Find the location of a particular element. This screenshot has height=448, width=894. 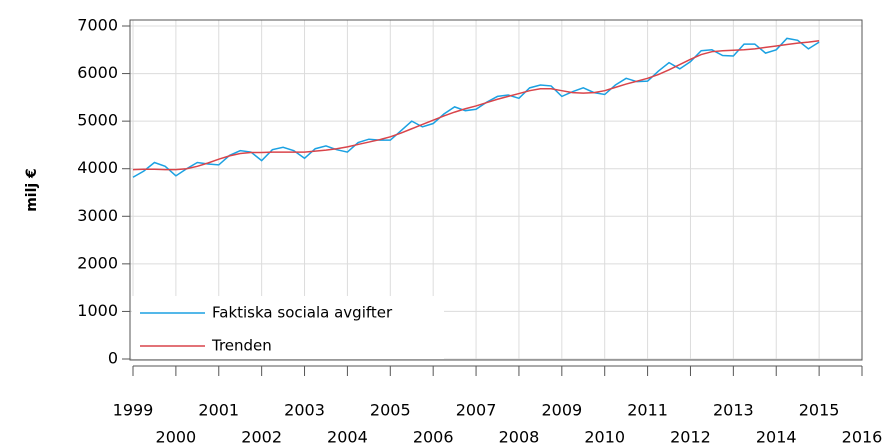

x-tick-label: 2009 is located at coordinates (561, 410).